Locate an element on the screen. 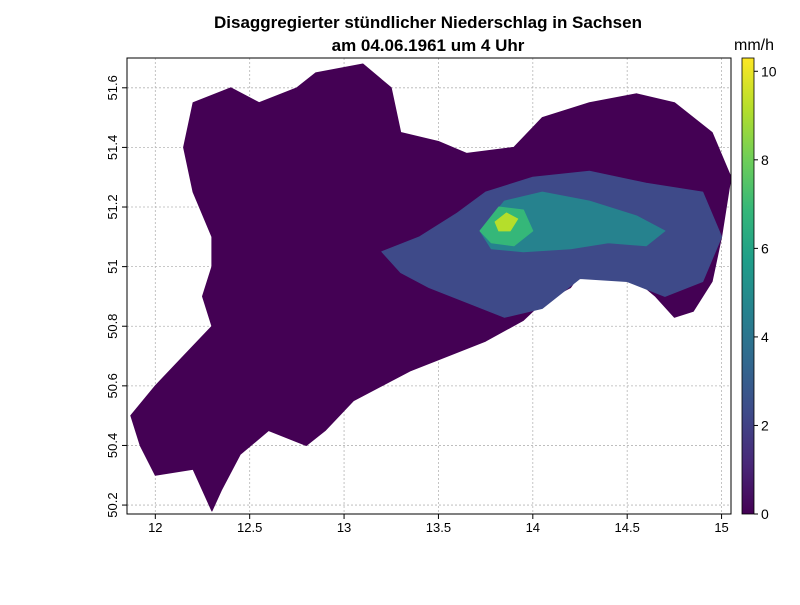 The image size is (800, 605). y-tick-label: 51.2 is located at coordinates (112, 206).